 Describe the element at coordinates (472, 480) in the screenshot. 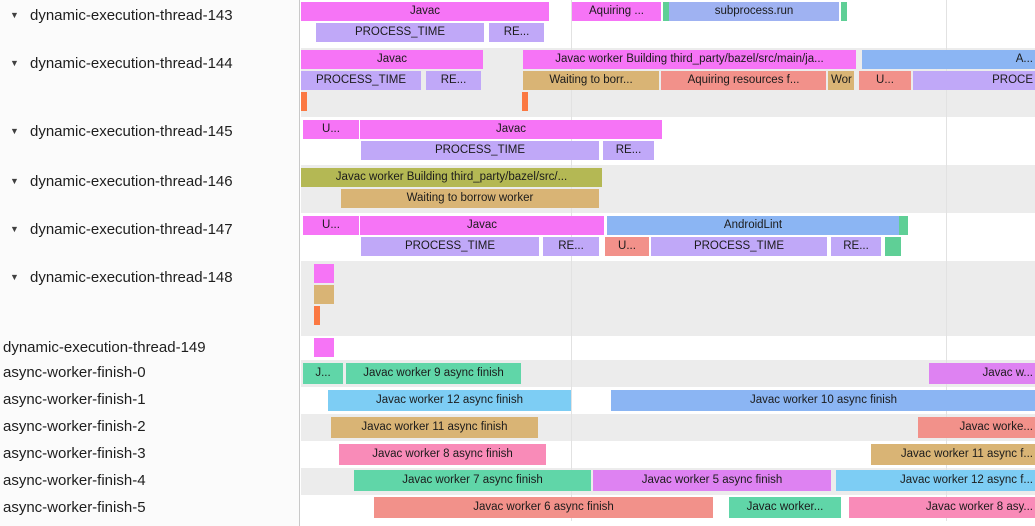

I see `timeline-slice: Javac worker 7 async finish` at that location.